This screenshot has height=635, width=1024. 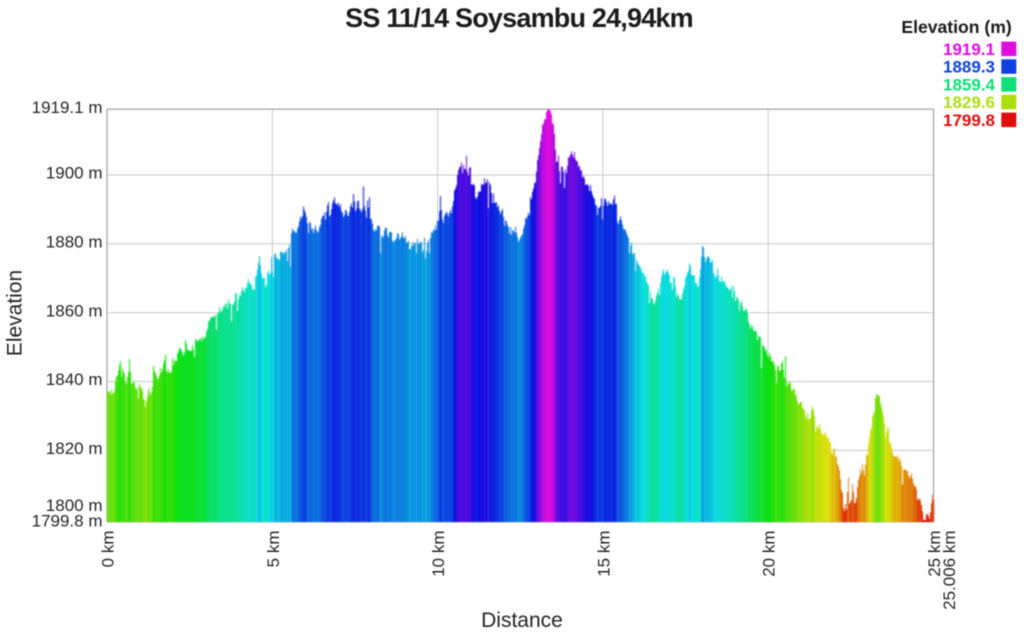 What do you see at coordinates (603, 554) in the screenshot?
I see `svg-text: 15 km` at bounding box center [603, 554].